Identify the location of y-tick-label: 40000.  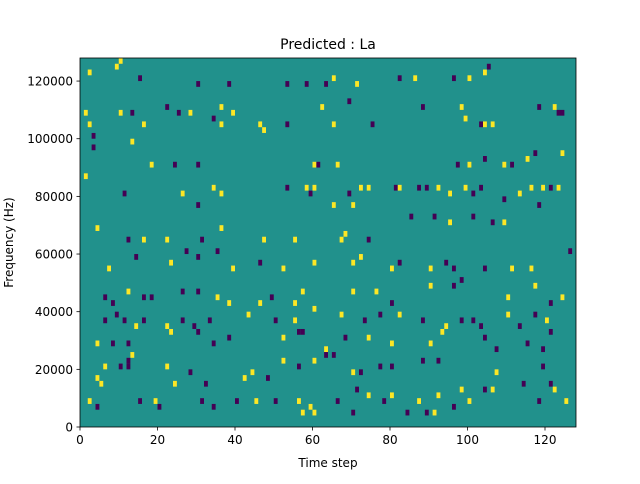
(54, 312).